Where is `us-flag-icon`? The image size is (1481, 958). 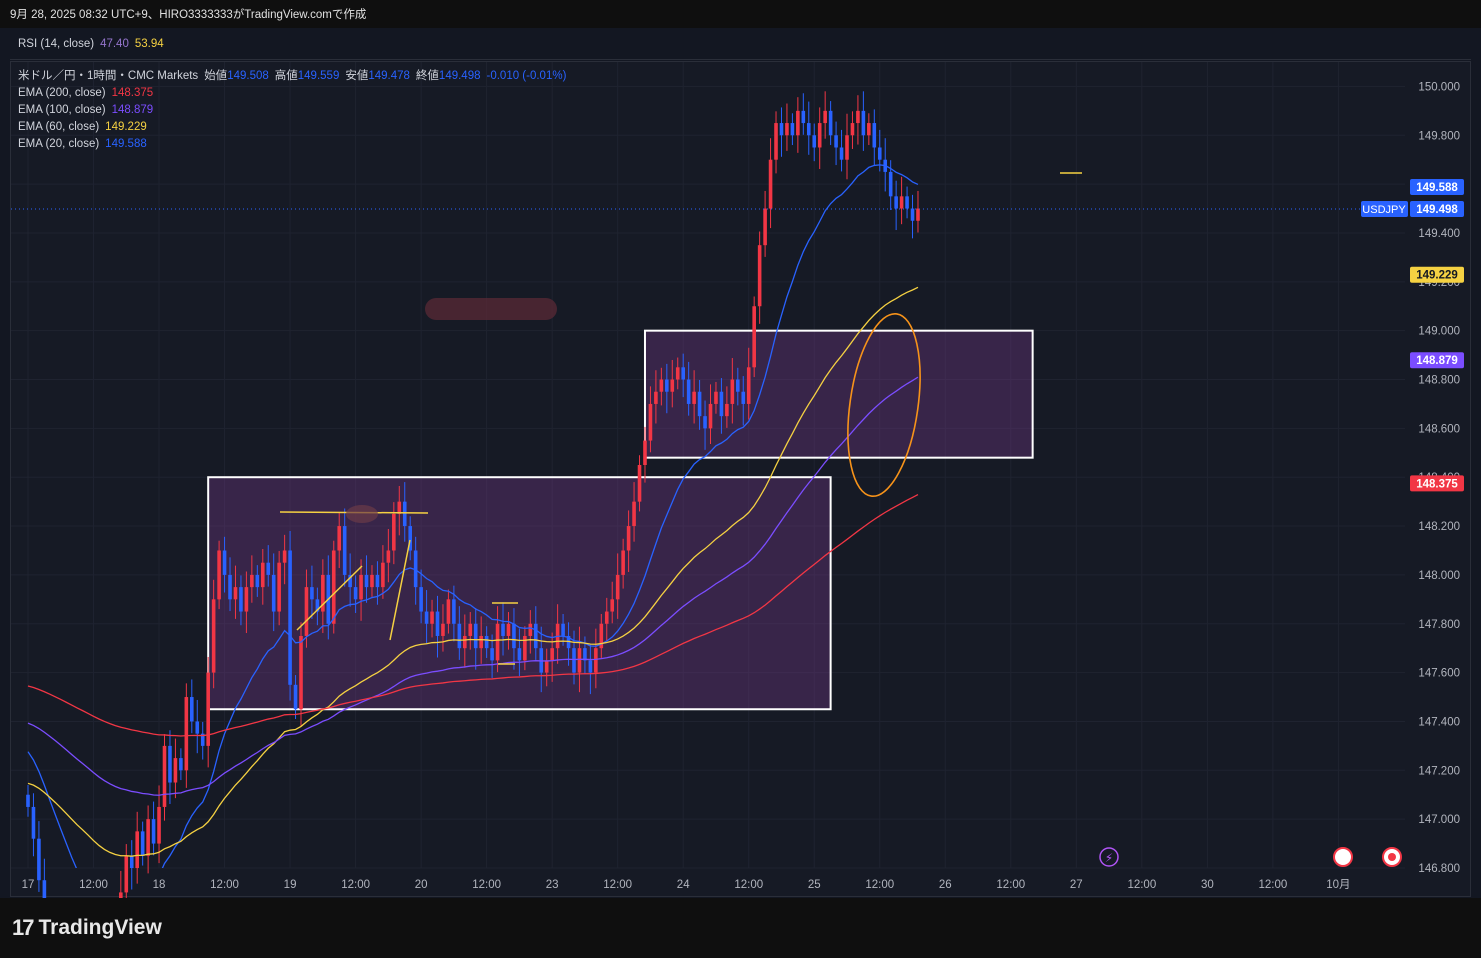
us-flag-icon is located at coordinates (1343, 857).